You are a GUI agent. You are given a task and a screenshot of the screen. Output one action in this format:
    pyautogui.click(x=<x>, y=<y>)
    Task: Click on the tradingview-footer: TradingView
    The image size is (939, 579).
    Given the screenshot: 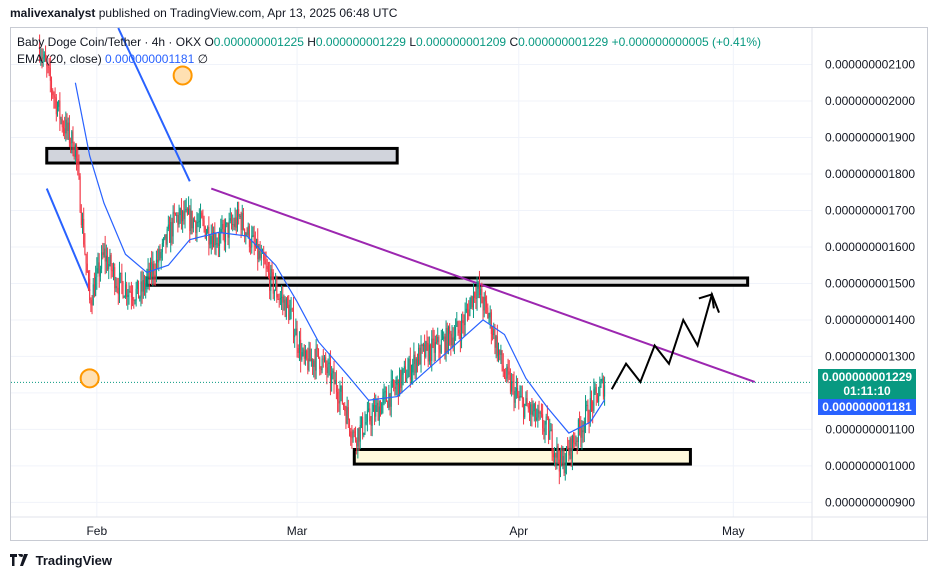 What is the action you would take?
    pyautogui.click(x=61, y=560)
    